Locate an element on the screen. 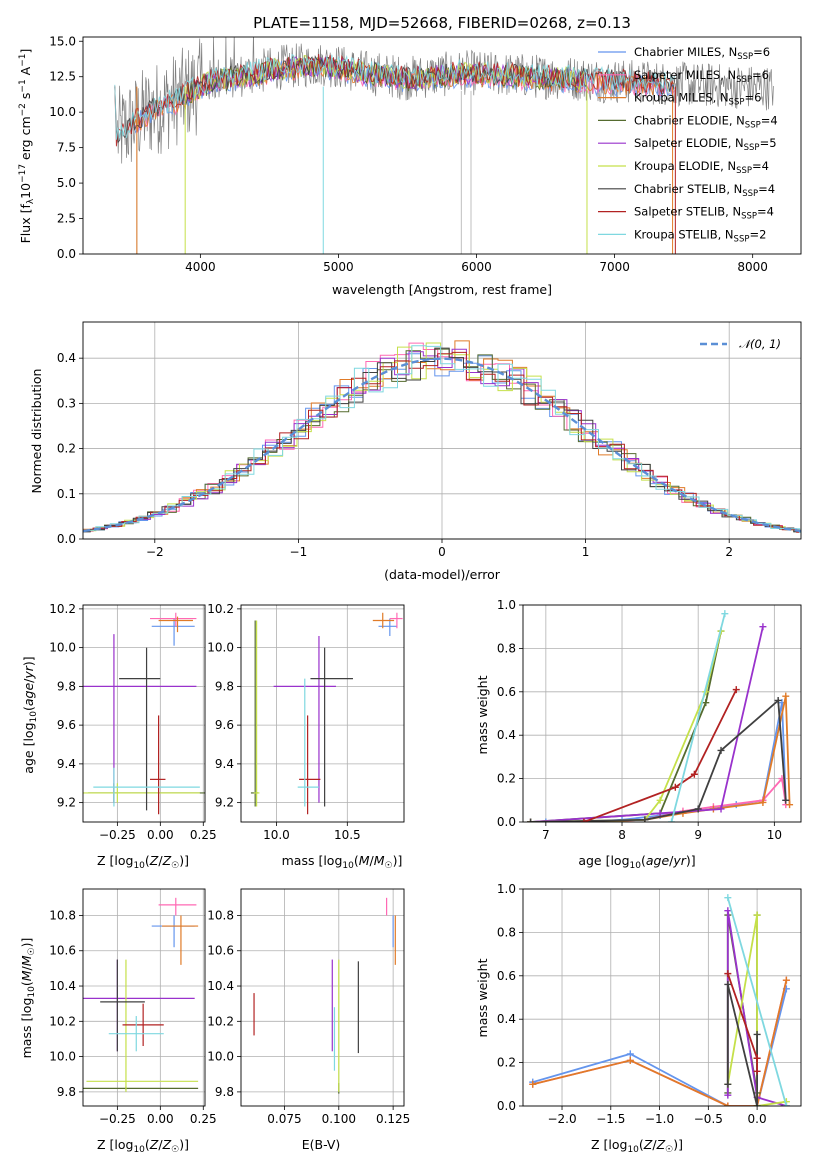 The height and width of the screenshot is (1170, 819). age_vs_Z-ytick-label: 9.6 is located at coordinates (66, 725).